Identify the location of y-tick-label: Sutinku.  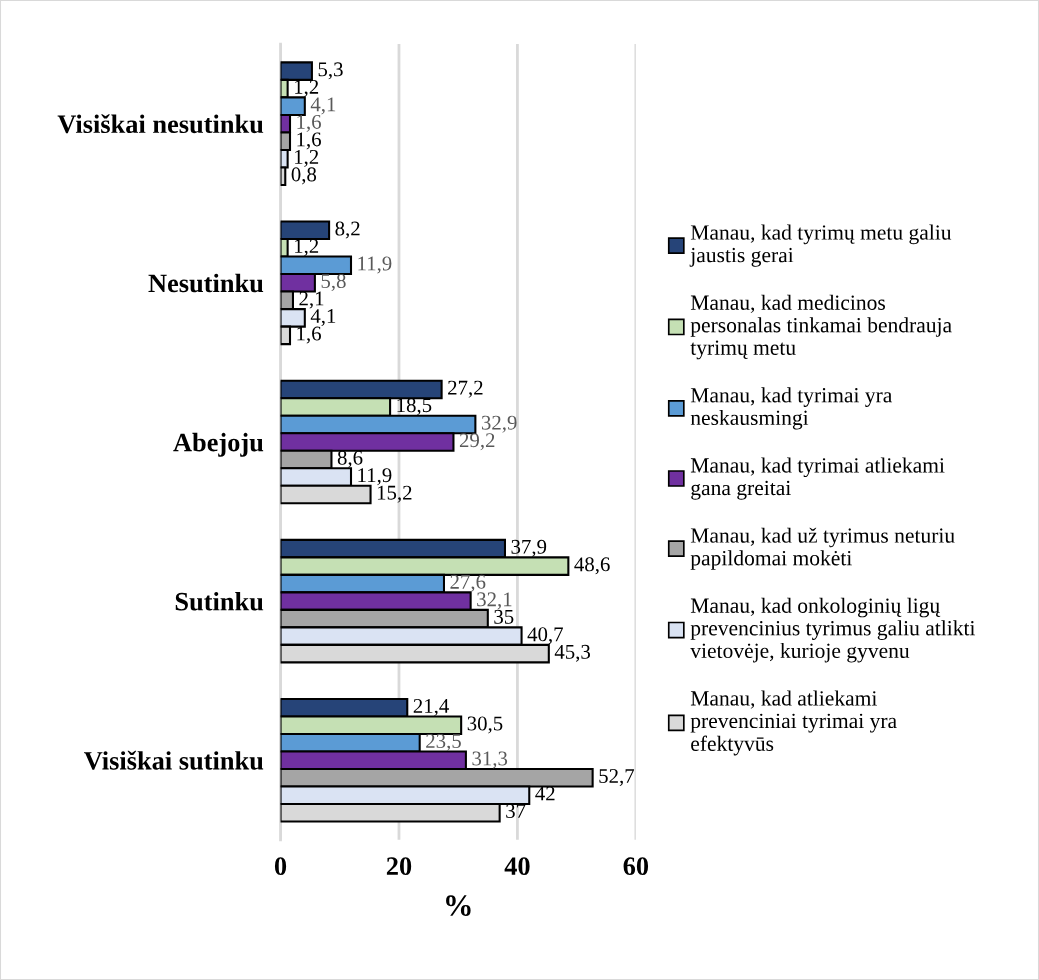
(219, 601).